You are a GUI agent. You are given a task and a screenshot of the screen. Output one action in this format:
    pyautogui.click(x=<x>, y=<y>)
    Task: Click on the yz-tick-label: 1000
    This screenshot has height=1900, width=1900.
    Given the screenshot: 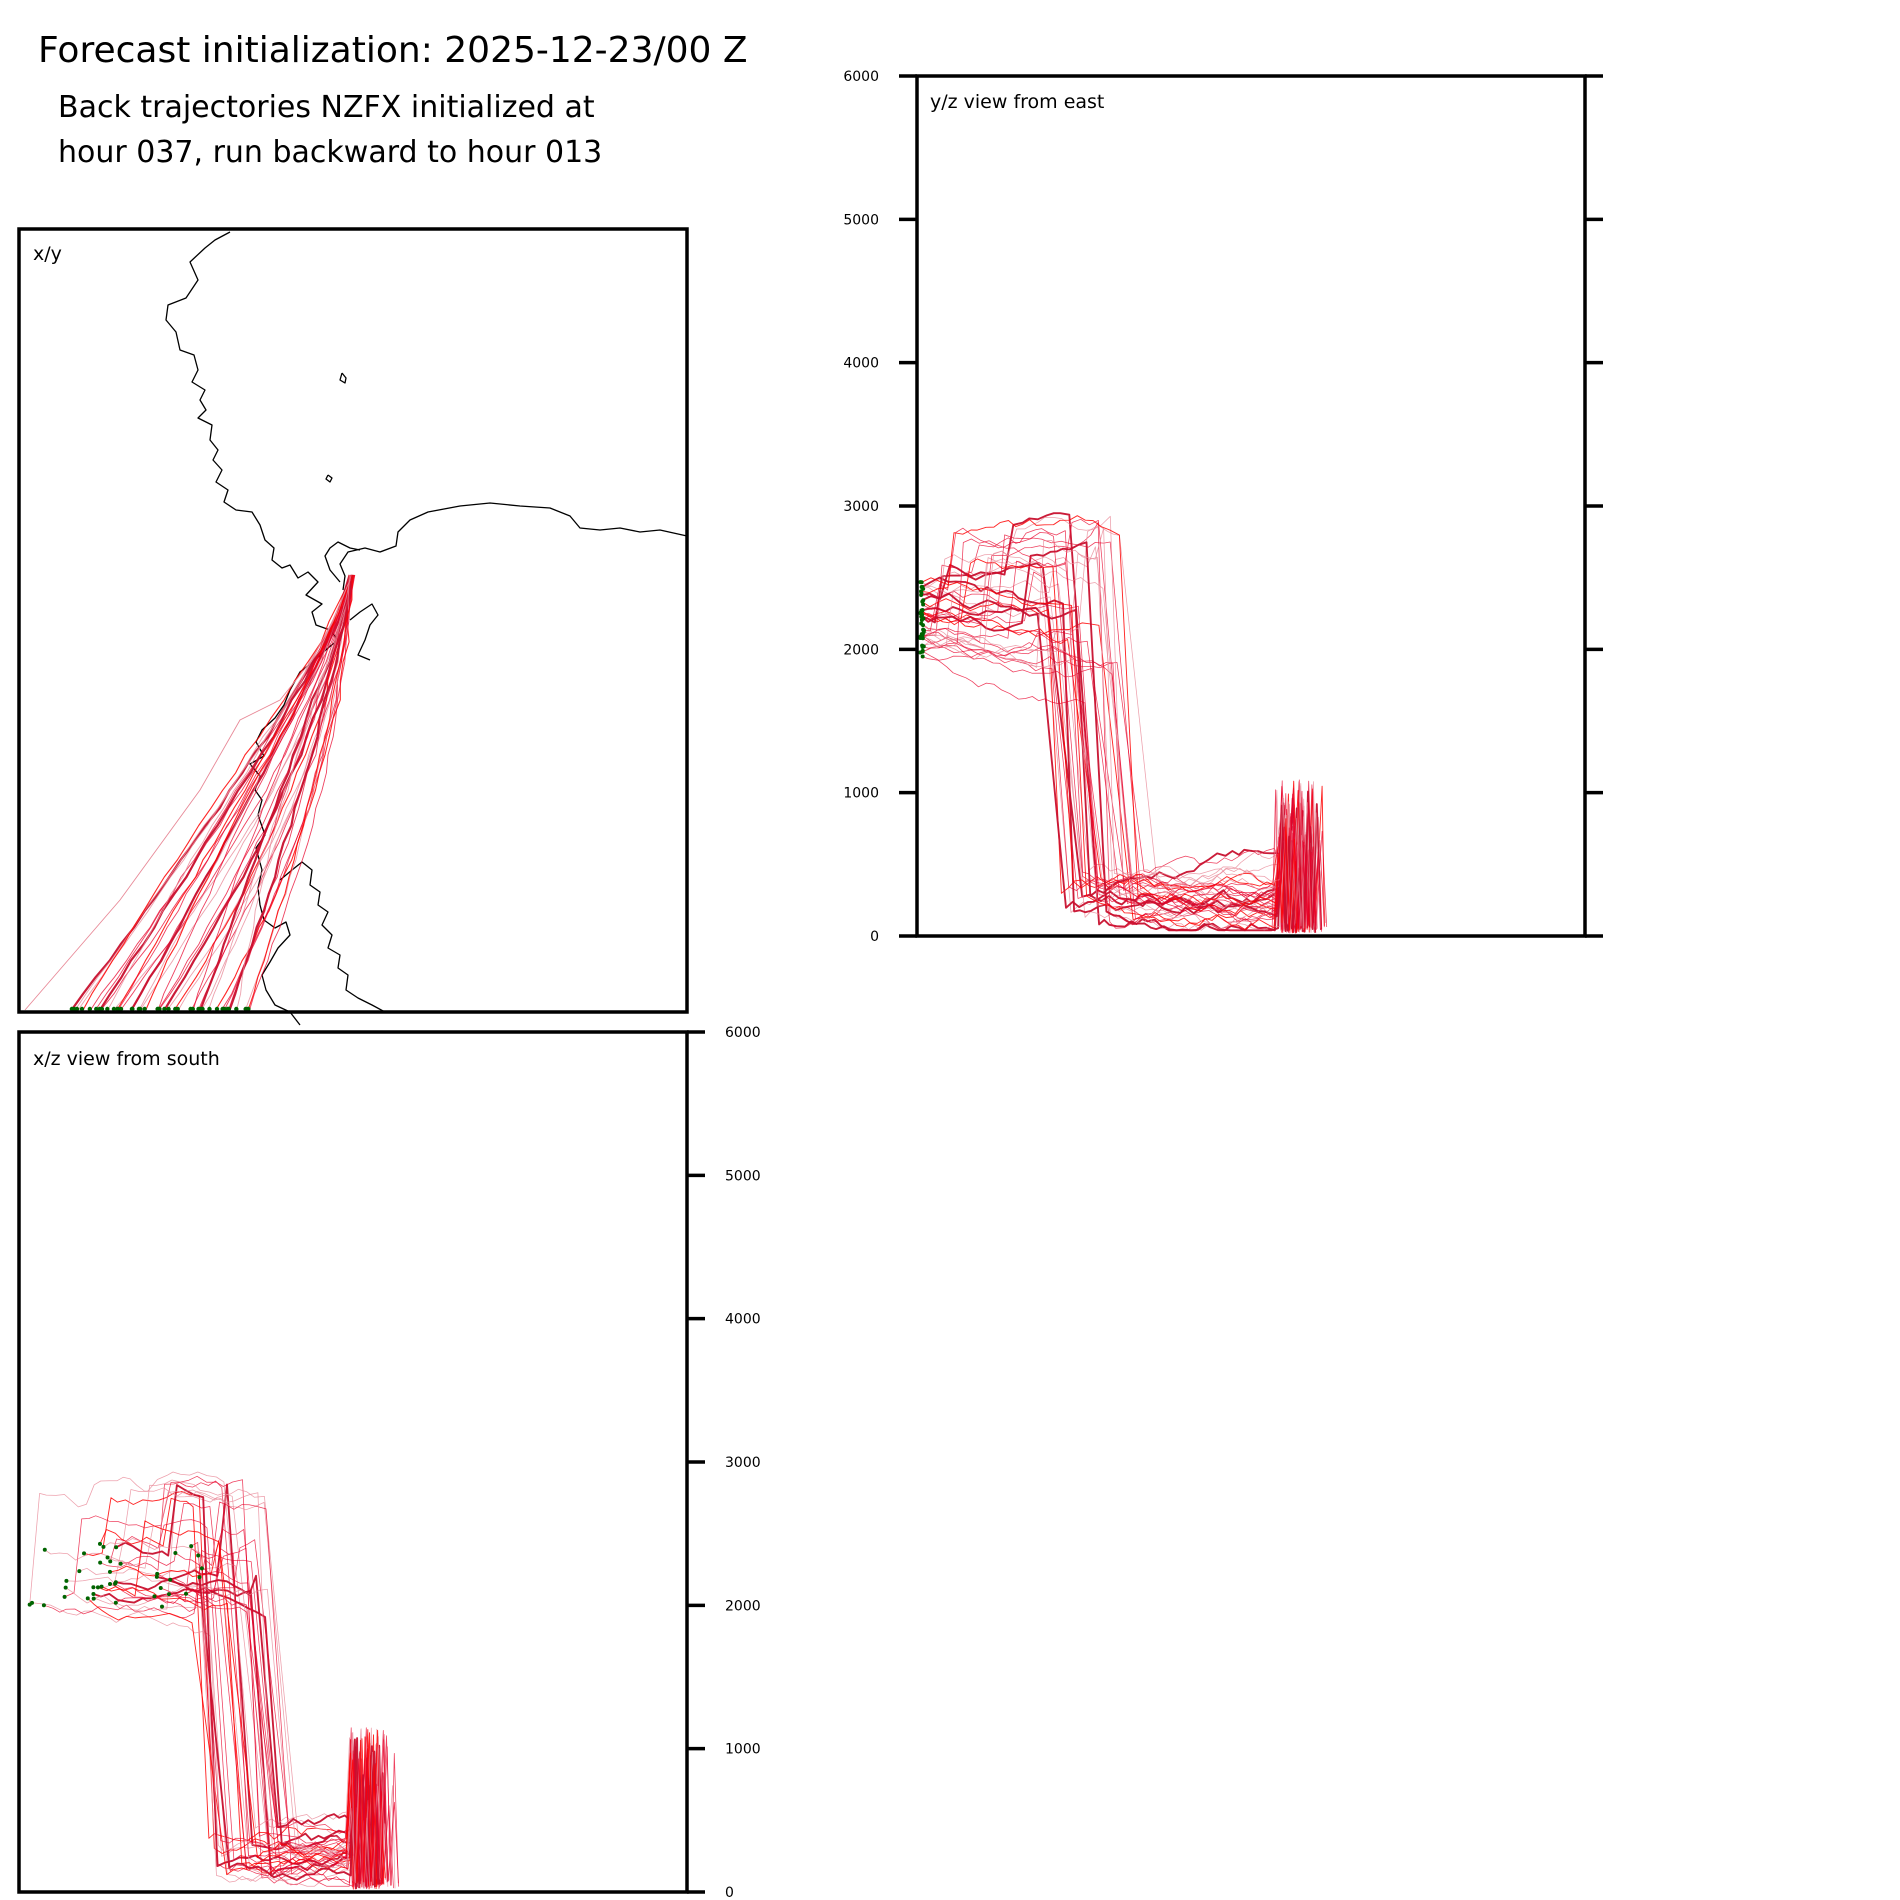 What is the action you would take?
    pyautogui.click(x=861, y=794)
    